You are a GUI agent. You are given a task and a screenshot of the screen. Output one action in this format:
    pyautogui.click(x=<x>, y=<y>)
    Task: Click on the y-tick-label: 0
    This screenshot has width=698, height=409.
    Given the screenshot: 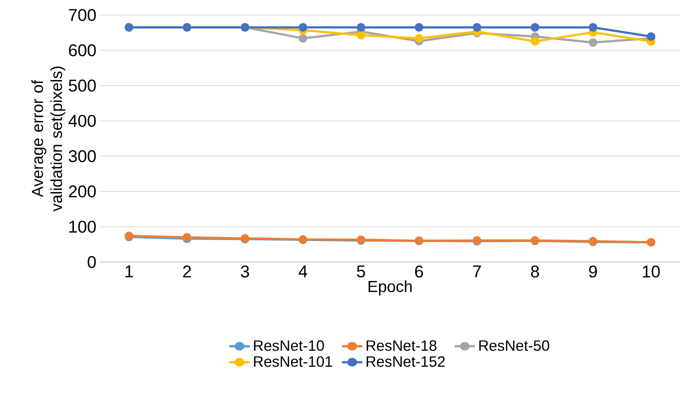 What is the action you would take?
    pyautogui.click(x=92, y=262)
    